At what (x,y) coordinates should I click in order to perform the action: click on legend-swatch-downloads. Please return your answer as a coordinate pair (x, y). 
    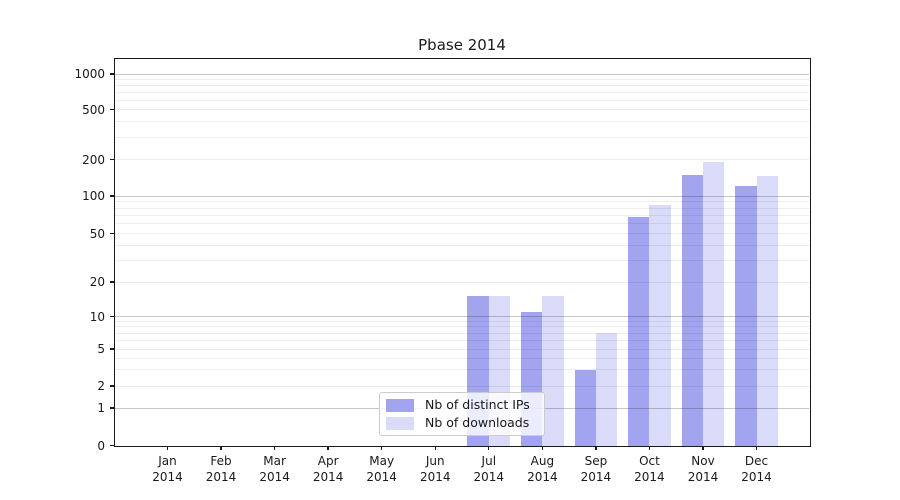
    Looking at the image, I should click on (400, 423).